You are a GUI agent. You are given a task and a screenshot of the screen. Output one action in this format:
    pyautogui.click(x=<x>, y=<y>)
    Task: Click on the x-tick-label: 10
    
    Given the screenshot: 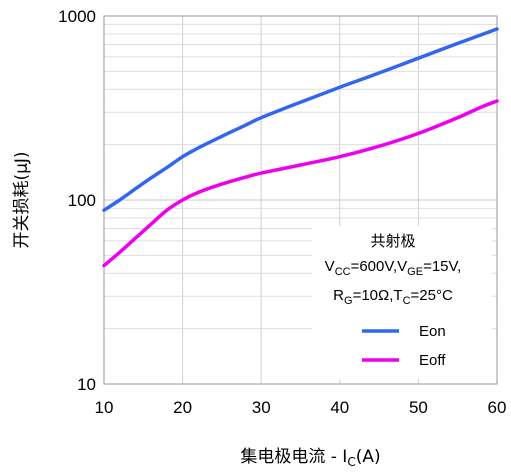 What is the action you would take?
    pyautogui.click(x=104, y=407)
    